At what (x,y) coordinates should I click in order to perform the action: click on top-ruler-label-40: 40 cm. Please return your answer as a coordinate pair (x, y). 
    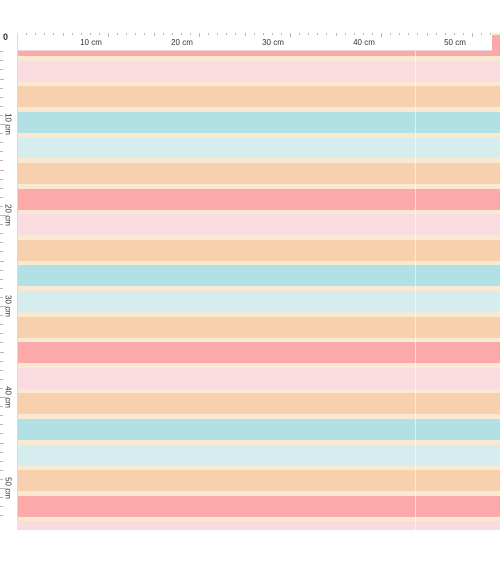
    Looking at the image, I should click on (364, 42).